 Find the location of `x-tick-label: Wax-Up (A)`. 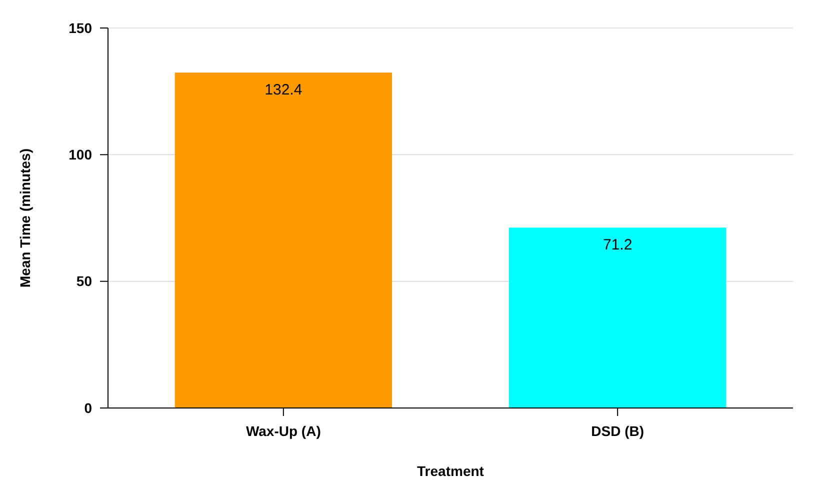

x-tick-label: Wax-Up (A) is located at coordinates (283, 431).